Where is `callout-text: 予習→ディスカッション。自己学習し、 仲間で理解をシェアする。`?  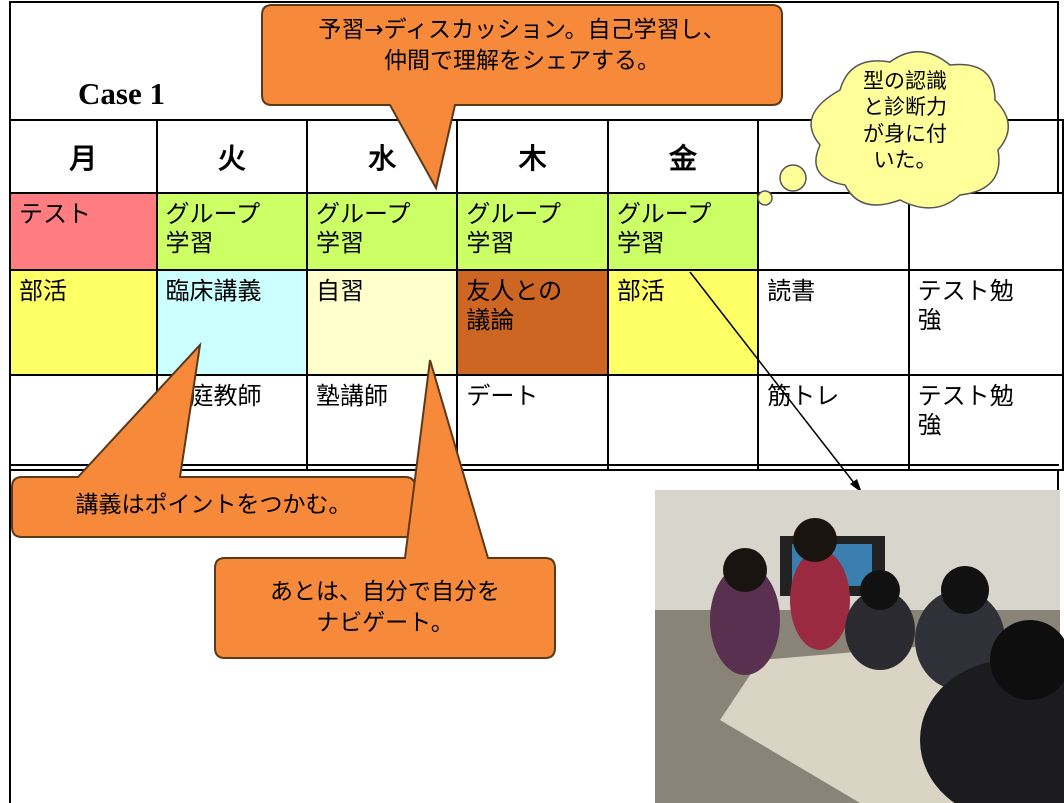
callout-text: 予習→ディスカッション。自己学習し、 仲間で理解をシェアする。 is located at coordinates (522, 46).